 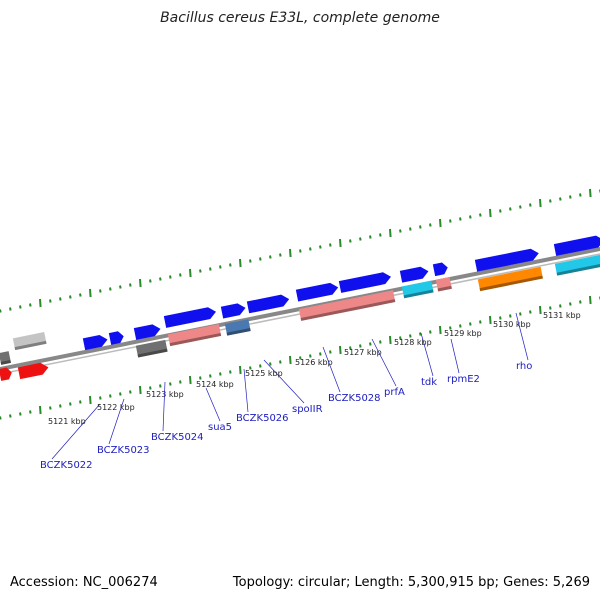 What do you see at coordinates (151, 348) in the screenshot?
I see `feature-gray-bczk5024` at bounding box center [151, 348].